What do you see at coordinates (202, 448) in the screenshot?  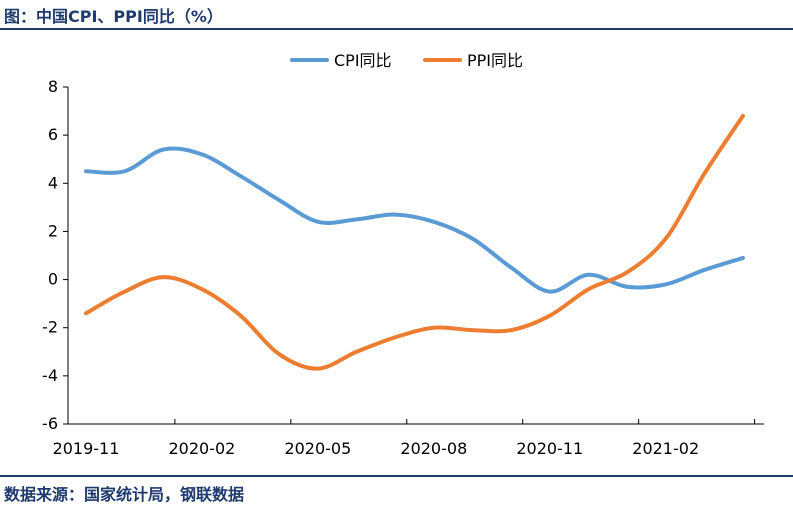 I see `x-tick-label: 2020-02` at bounding box center [202, 448].